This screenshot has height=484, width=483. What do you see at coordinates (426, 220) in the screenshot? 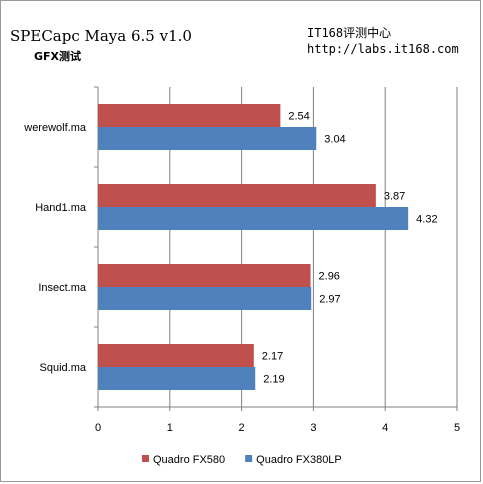
I see `value-label: 4.32` at bounding box center [426, 220].